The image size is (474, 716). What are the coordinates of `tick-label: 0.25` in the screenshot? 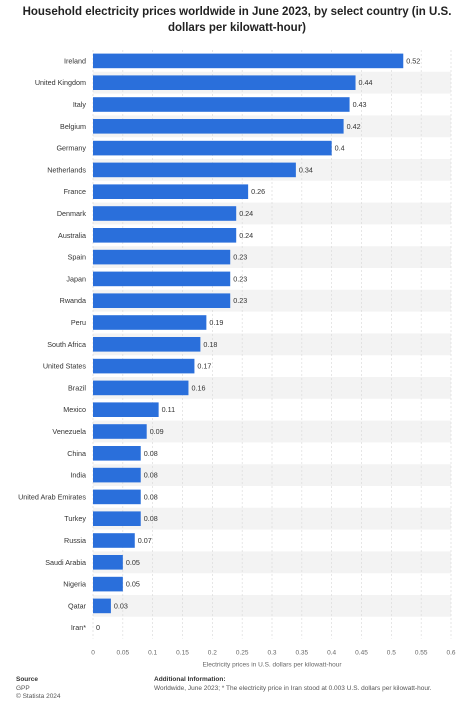 It's located at (242, 653).